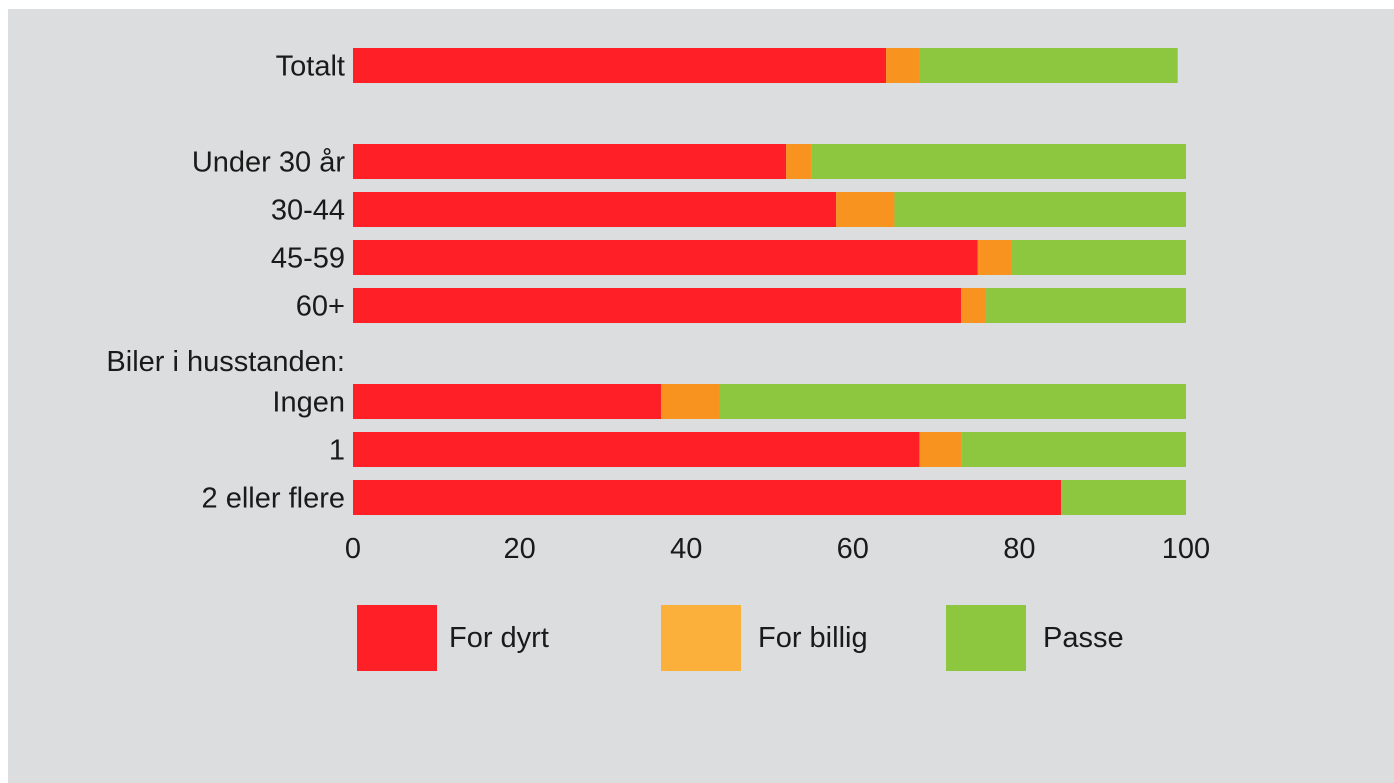 The image size is (1394, 783). What do you see at coordinates (1019, 549) in the screenshot?
I see `x-tick-label: 80` at bounding box center [1019, 549].